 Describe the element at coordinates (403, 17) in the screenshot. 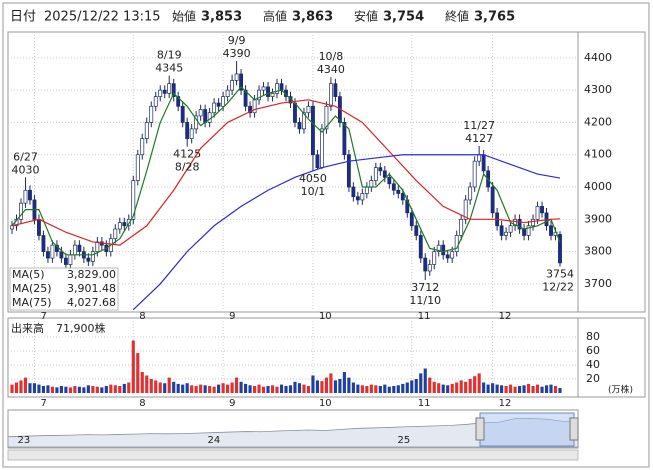

I see `field-value: 3,754` at that location.